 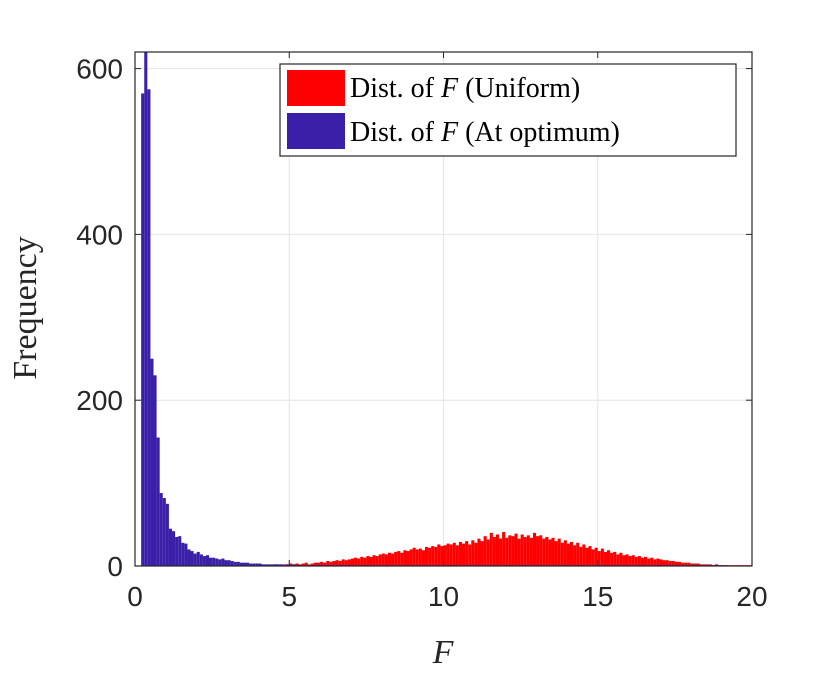 What do you see at coordinates (289, 596) in the screenshot?
I see `x-tick-label: 5` at bounding box center [289, 596].